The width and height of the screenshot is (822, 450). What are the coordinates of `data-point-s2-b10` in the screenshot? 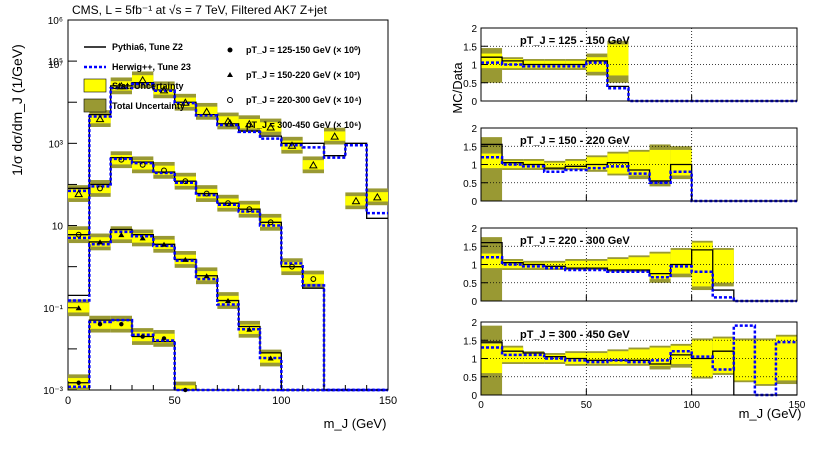 It's located at (292, 266).